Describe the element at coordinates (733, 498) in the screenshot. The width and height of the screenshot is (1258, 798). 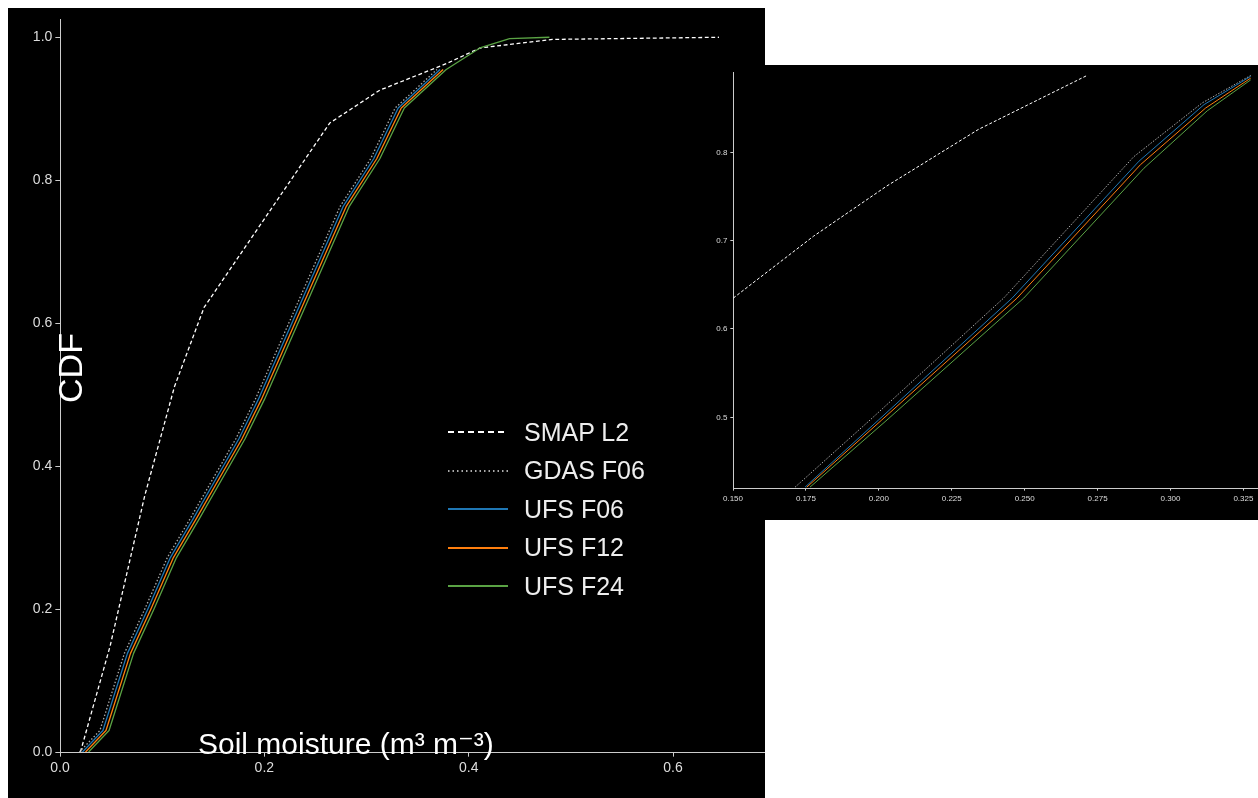
I see `x-tick-label: 0.150` at that location.